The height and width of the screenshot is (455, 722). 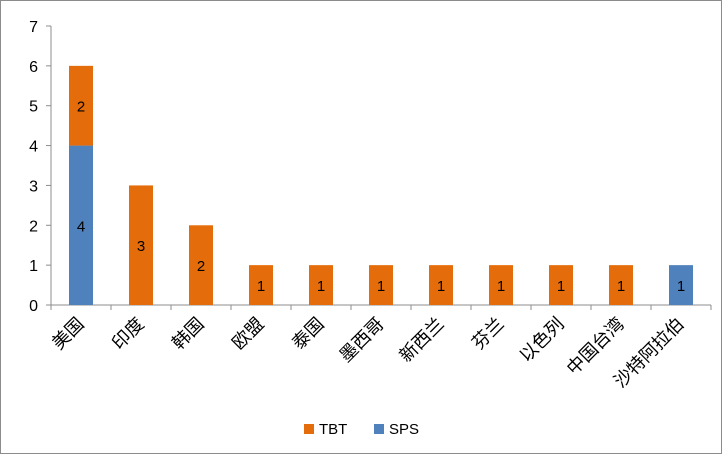 What do you see at coordinates (33, 226) in the screenshot?
I see `y-tick-label: 2` at bounding box center [33, 226].